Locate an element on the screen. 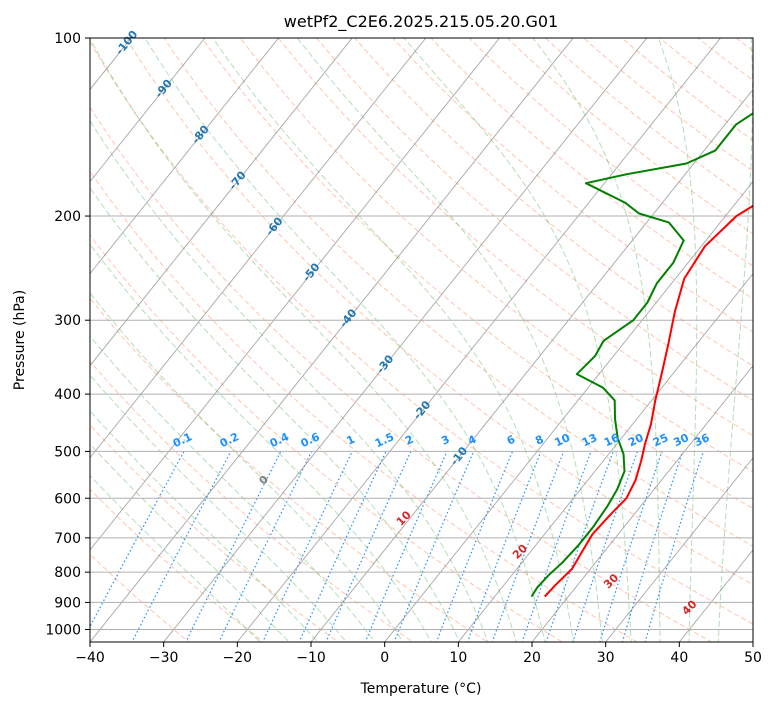 The image size is (775, 708). y-tick-label: 800 is located at coordinates (67, 573).